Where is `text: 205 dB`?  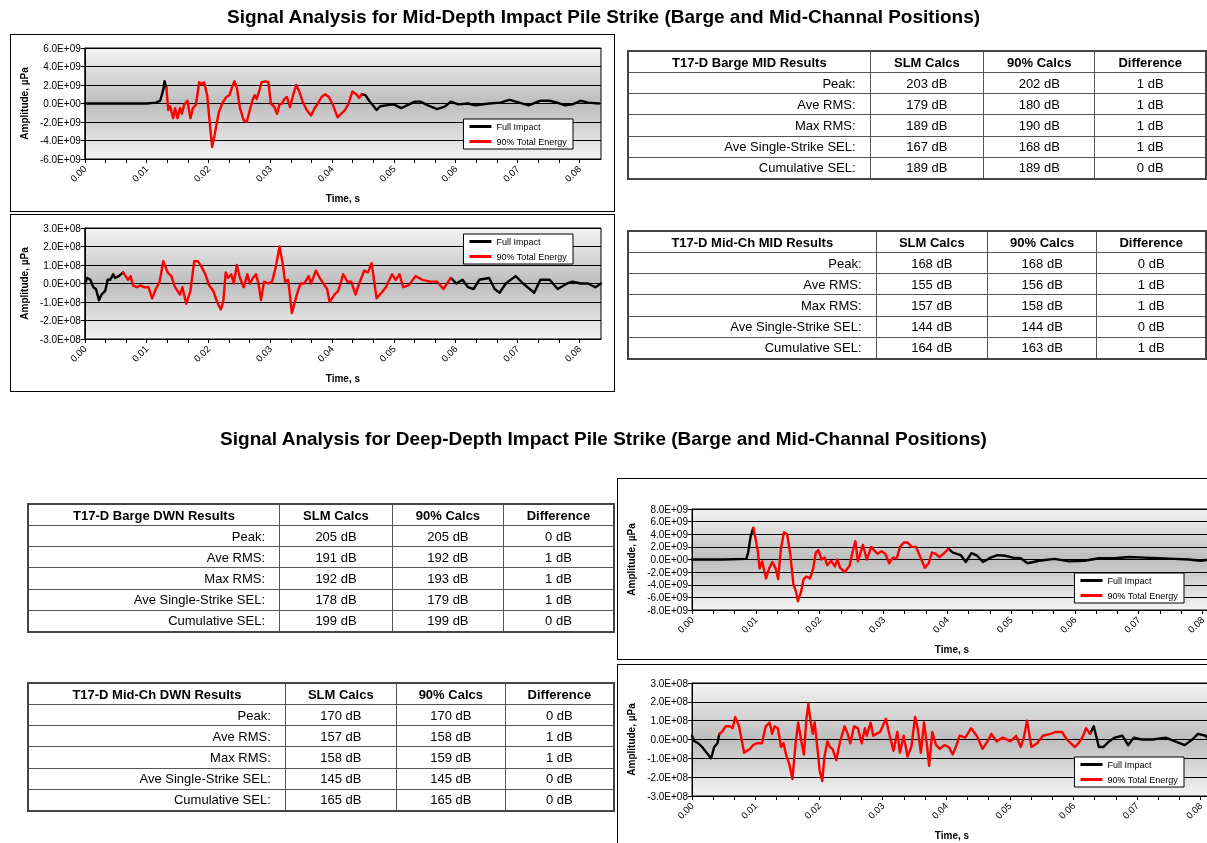 text: 205 dB is located at coordinates (336, 536).